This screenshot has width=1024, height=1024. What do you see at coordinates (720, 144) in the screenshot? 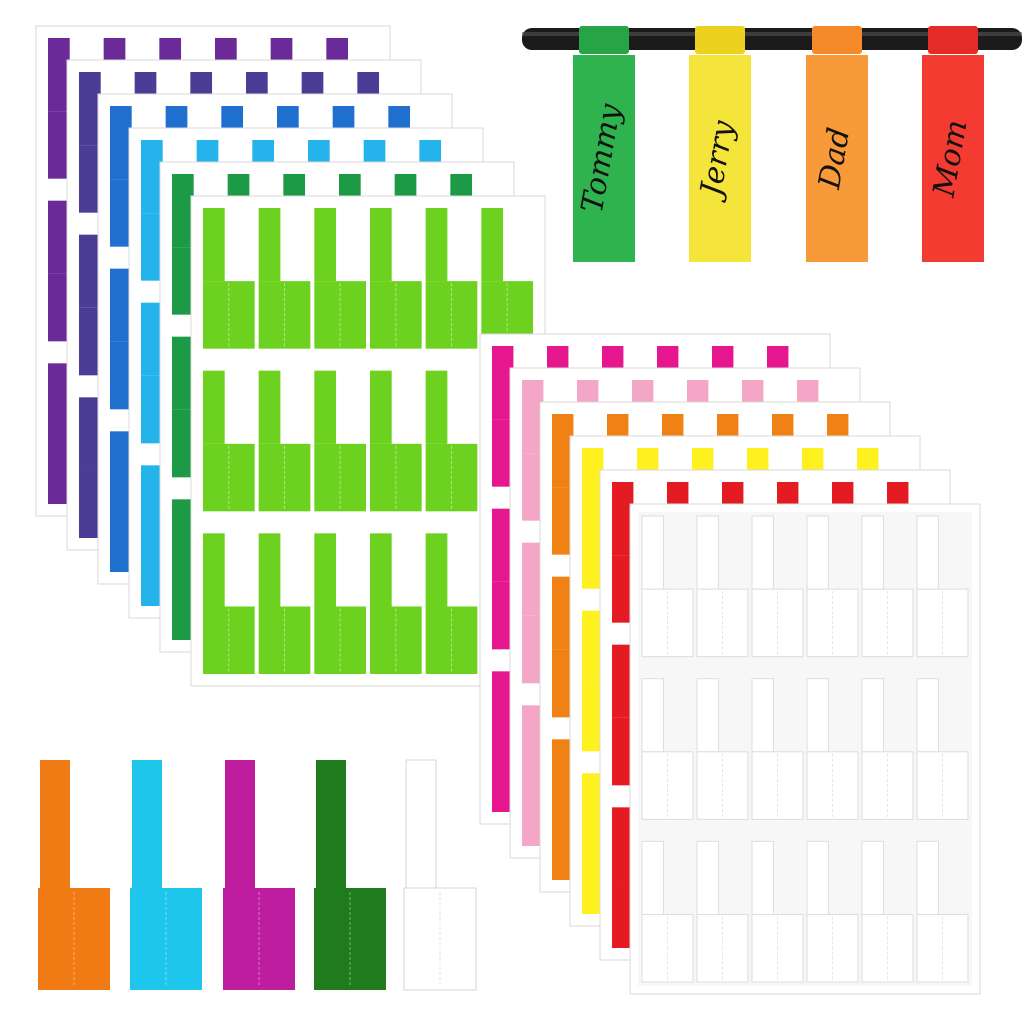
I see `hanging-tag-jerry: Jerry` at bounding box center [720, 144].